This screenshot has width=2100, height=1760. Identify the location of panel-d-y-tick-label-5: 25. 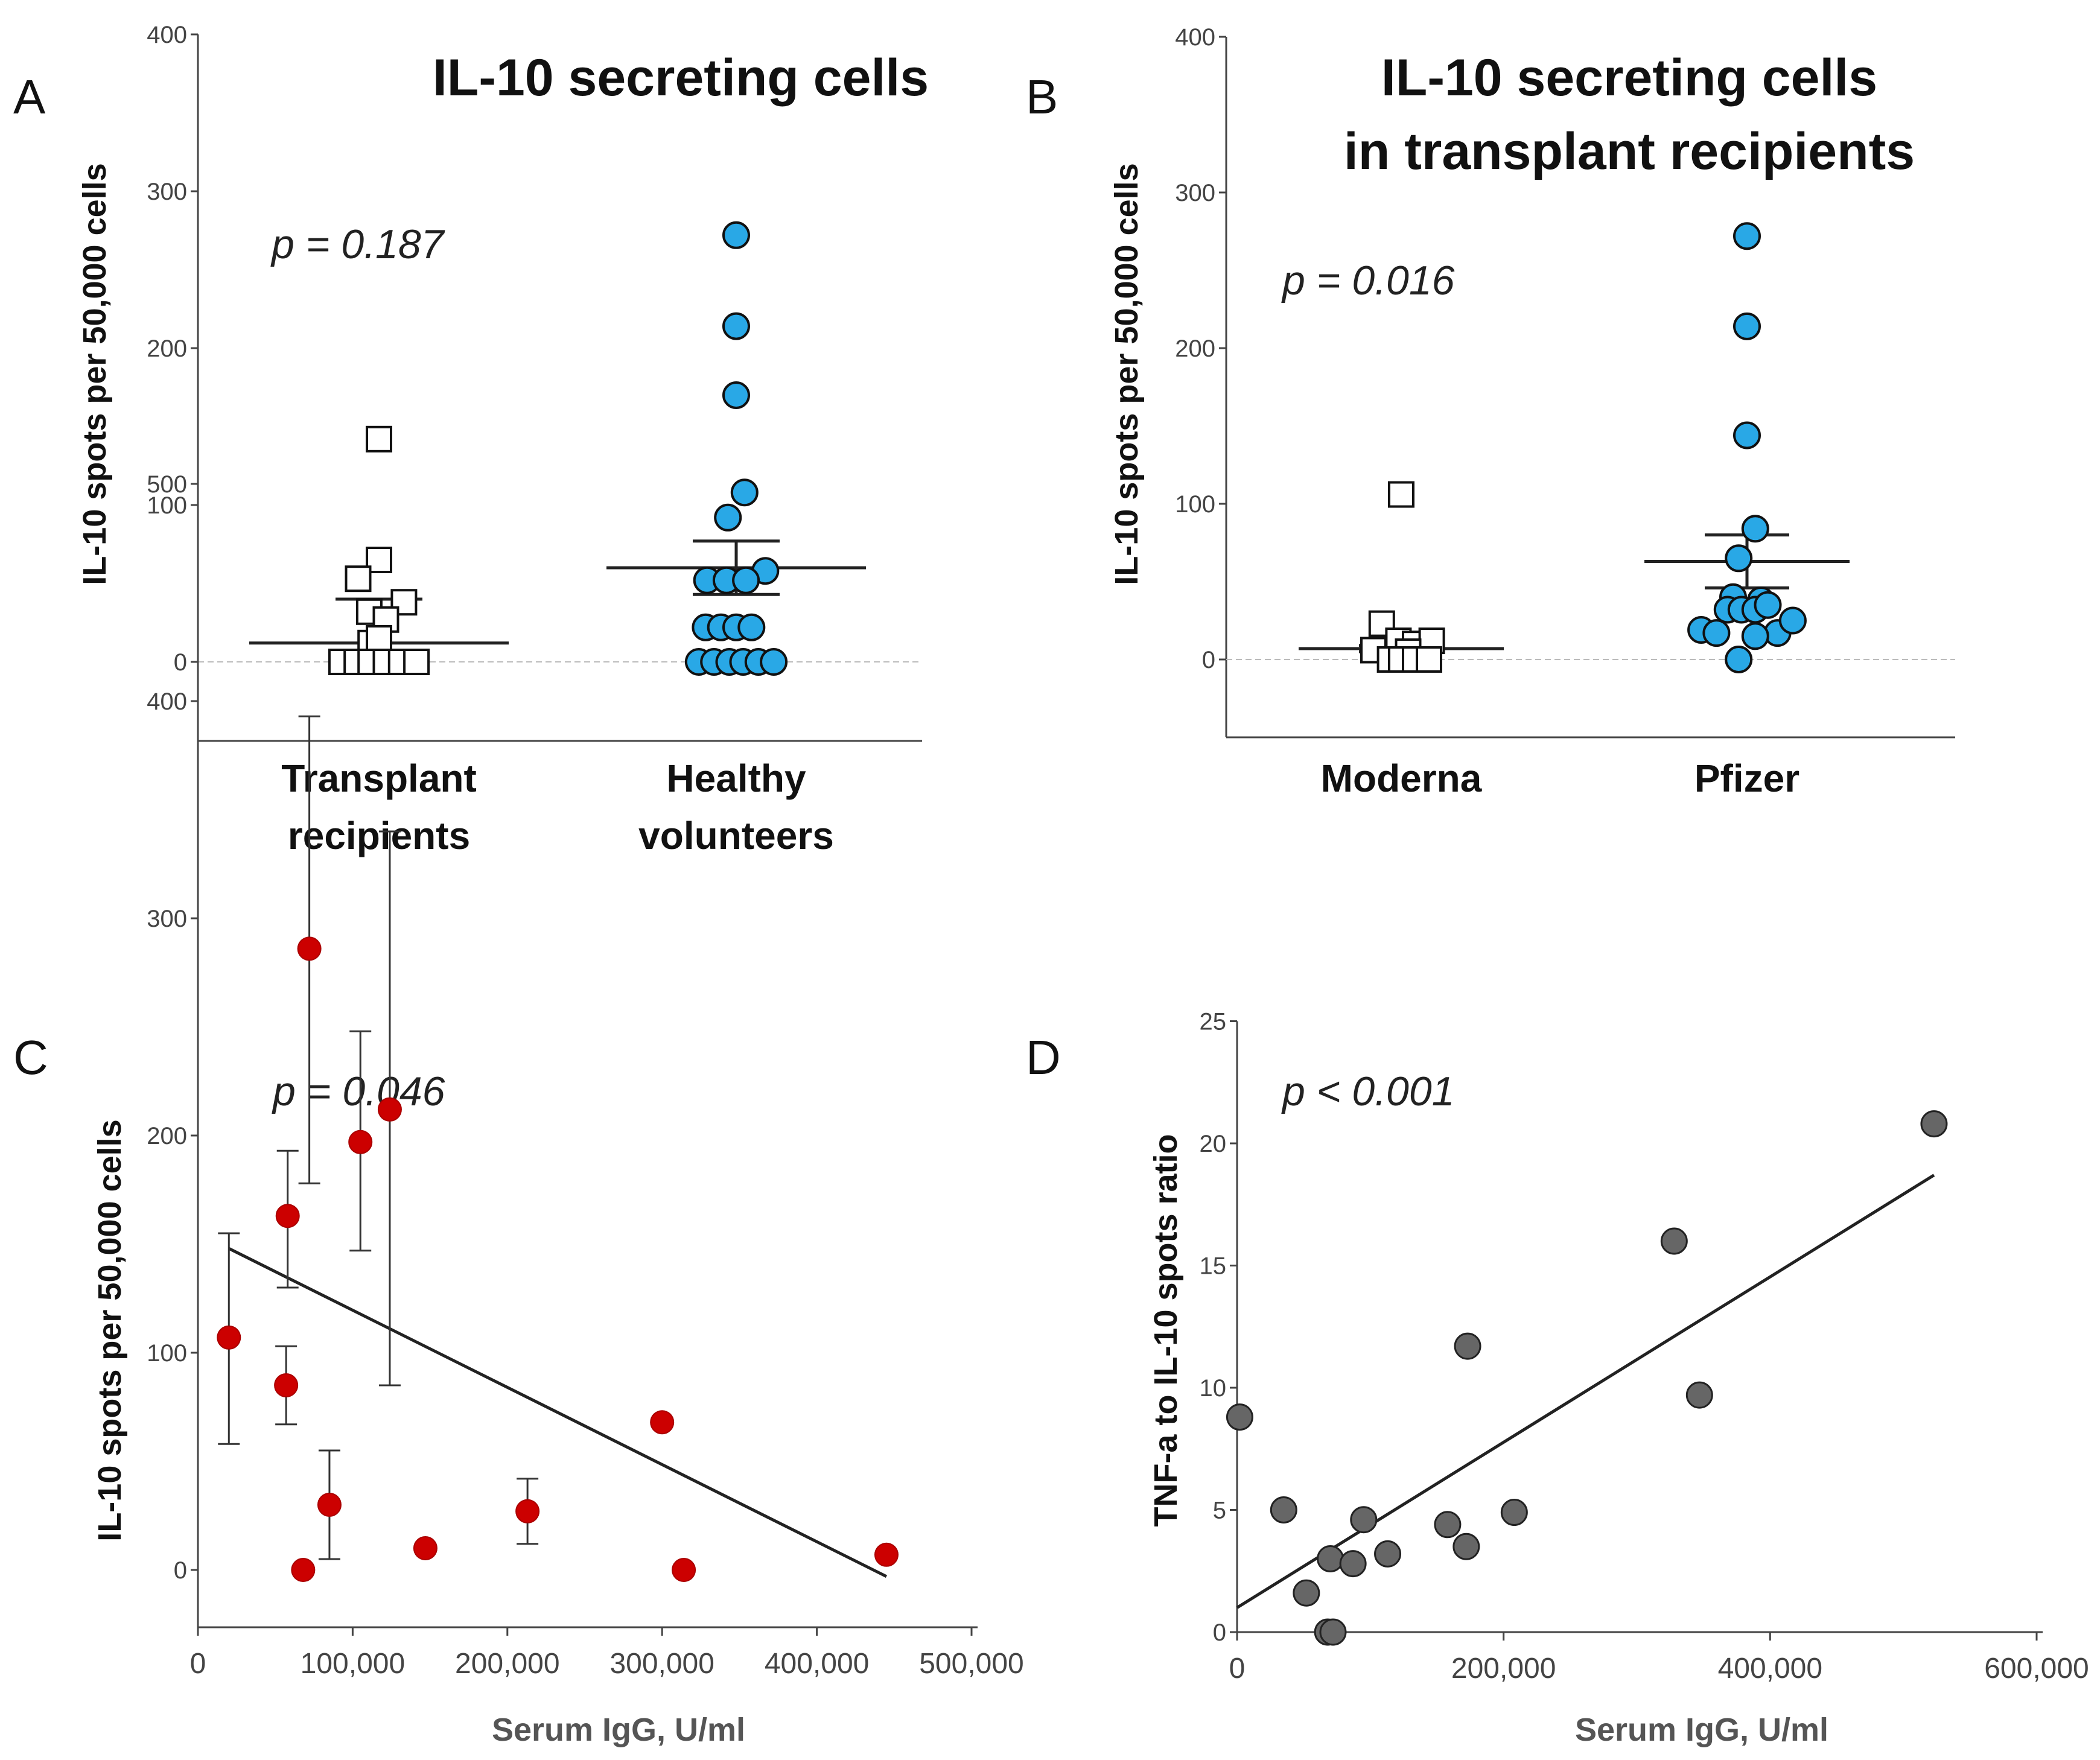
(1213, 1022).